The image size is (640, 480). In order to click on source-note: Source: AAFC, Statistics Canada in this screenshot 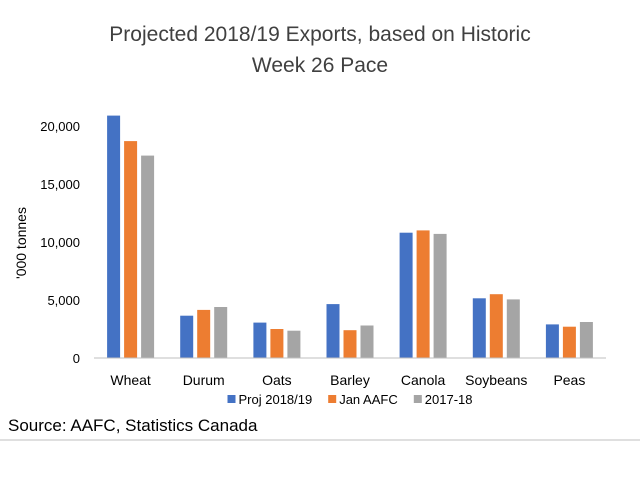, I will do `click(133, 425)`.